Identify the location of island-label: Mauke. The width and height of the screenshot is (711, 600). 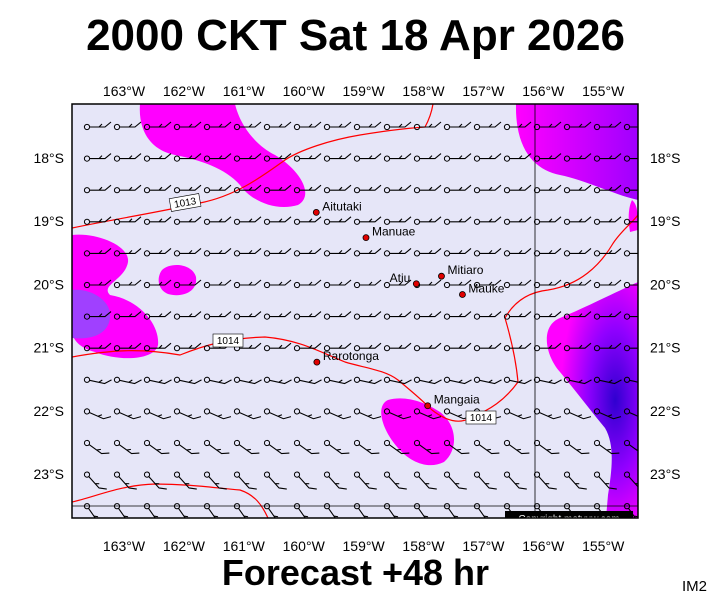
(486, 289).